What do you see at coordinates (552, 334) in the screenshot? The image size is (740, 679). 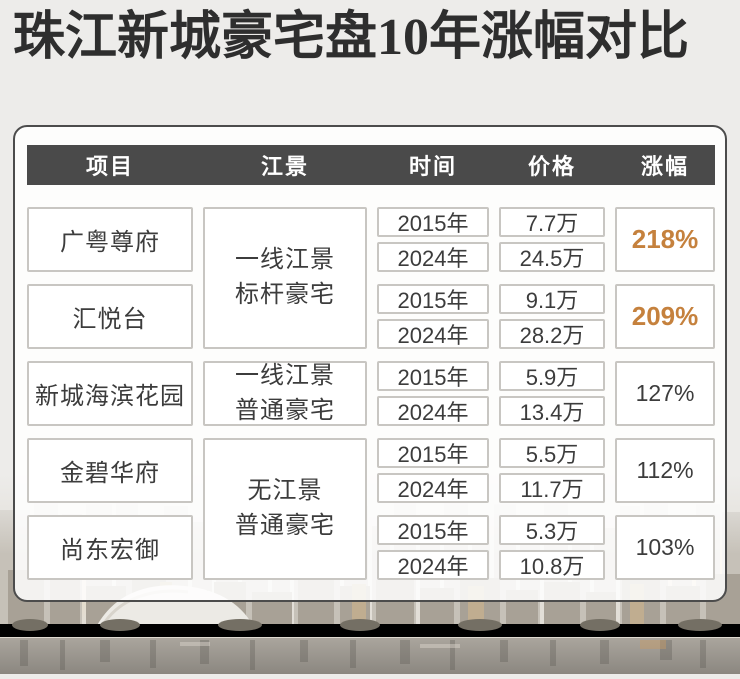 I see `price-box: 28.2万` at bounding box center [552, 334].